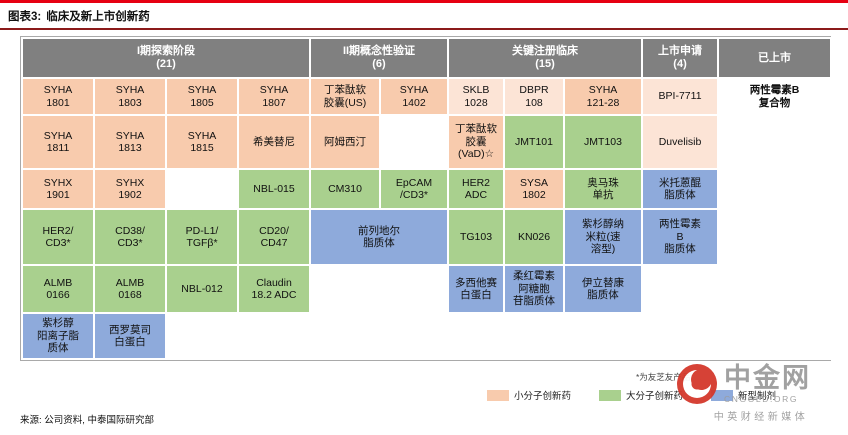  Describe the element at coordinates (761, 417) in the screenshot. I see `watermark-tagline: 中英财经新媒体` at that location.